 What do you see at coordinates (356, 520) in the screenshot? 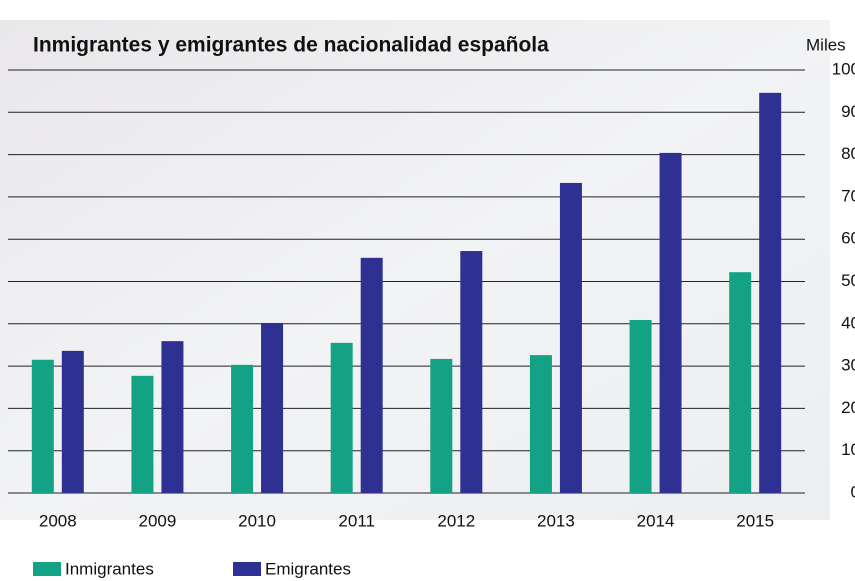
I see `x-tick-label: 2011` at bounding box center [356, 520].